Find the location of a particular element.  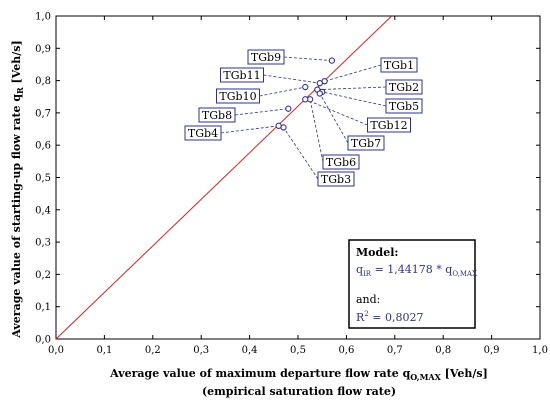

y-tick-label: 0,6 is located at coordinates (43, 146).